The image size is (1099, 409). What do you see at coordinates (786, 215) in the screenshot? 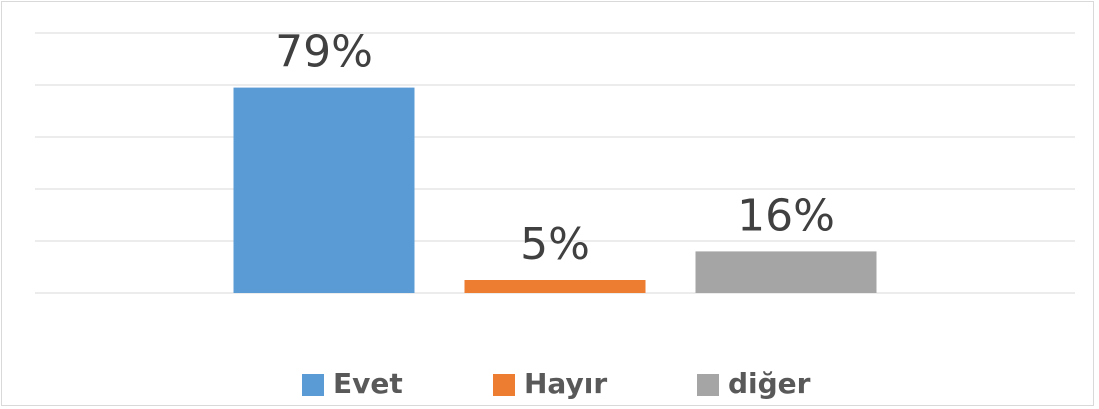
I see `data-label: 16%` at bounding box center [786, 215].